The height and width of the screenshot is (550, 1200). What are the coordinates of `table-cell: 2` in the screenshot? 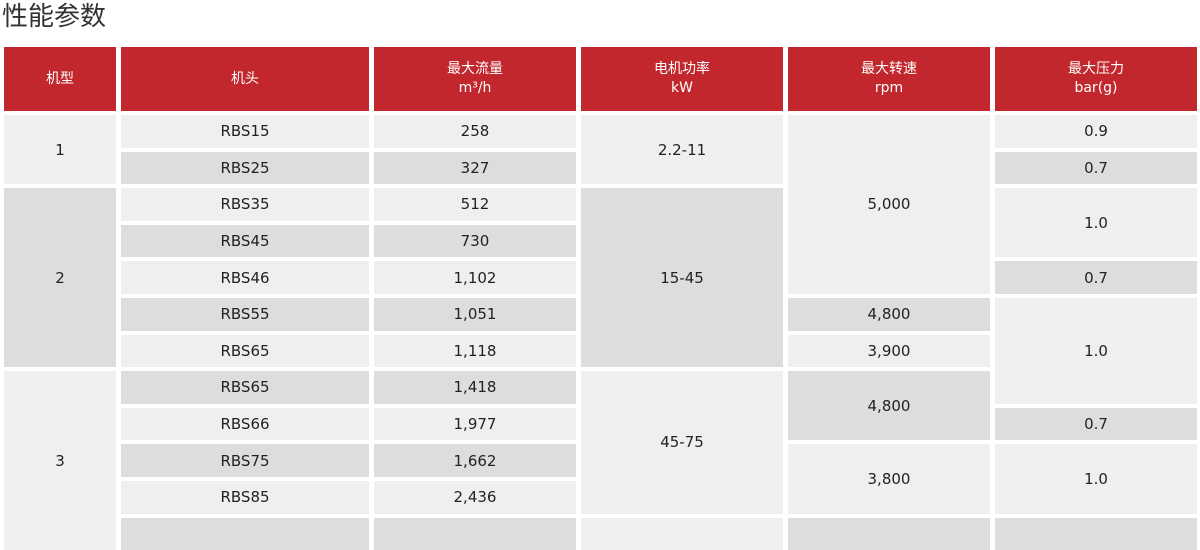 It's located at (60, 278).